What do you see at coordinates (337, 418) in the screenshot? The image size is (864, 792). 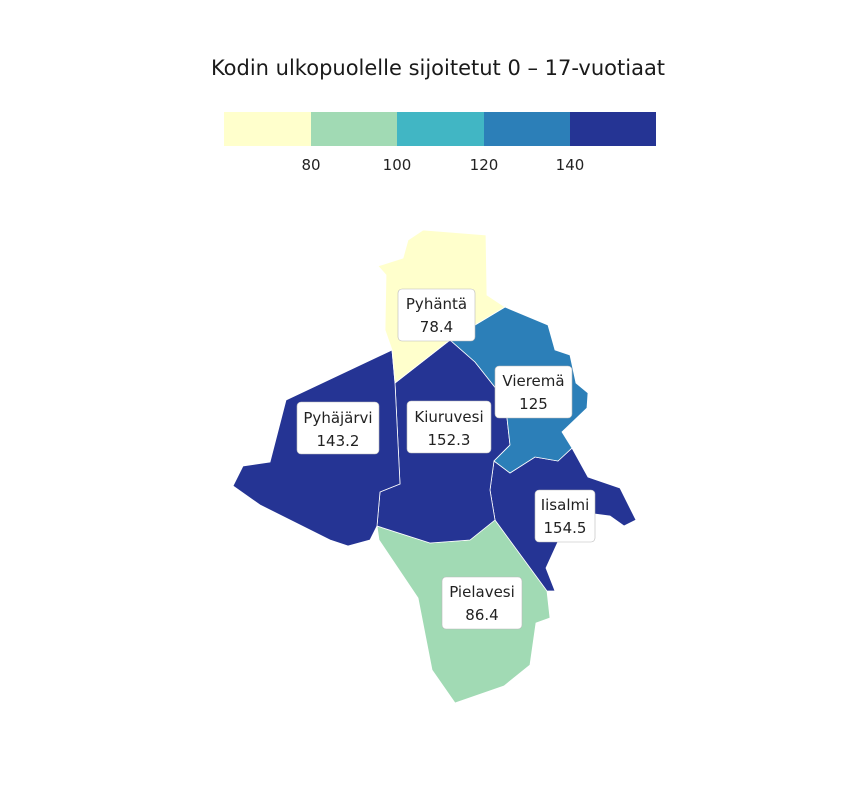 I see `label-pyhajarvi-name: Pyhäjärvi` at bounding box center [337, 418].